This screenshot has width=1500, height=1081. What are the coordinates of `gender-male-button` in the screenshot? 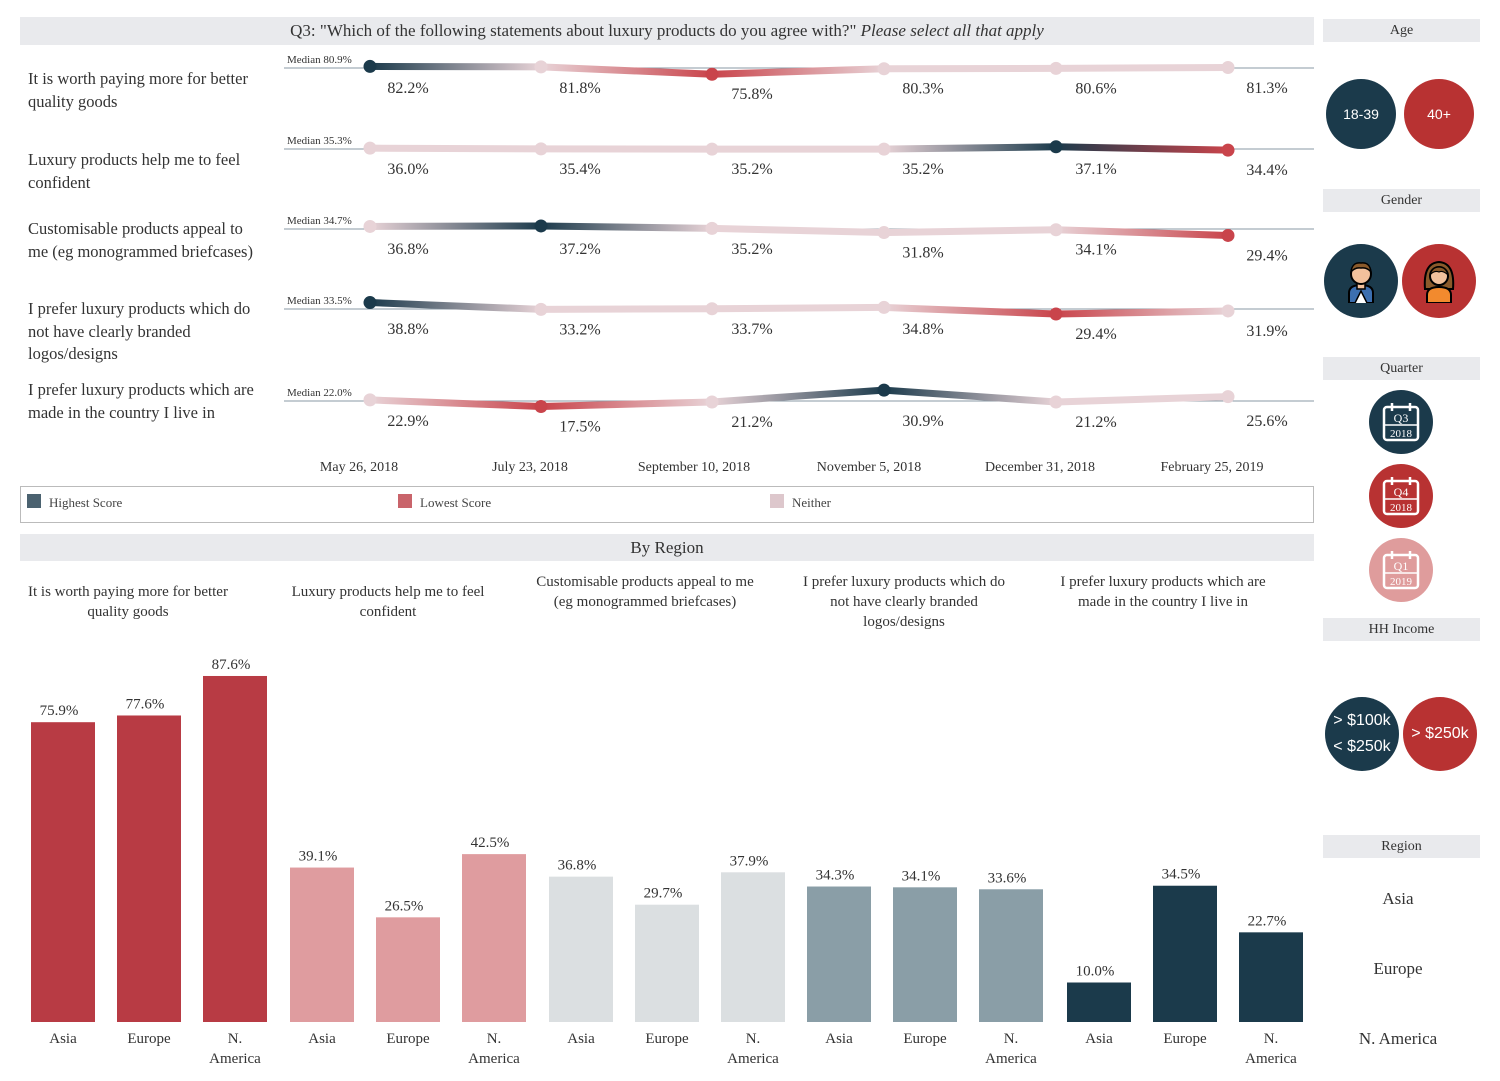 It's located at (1361, 281).